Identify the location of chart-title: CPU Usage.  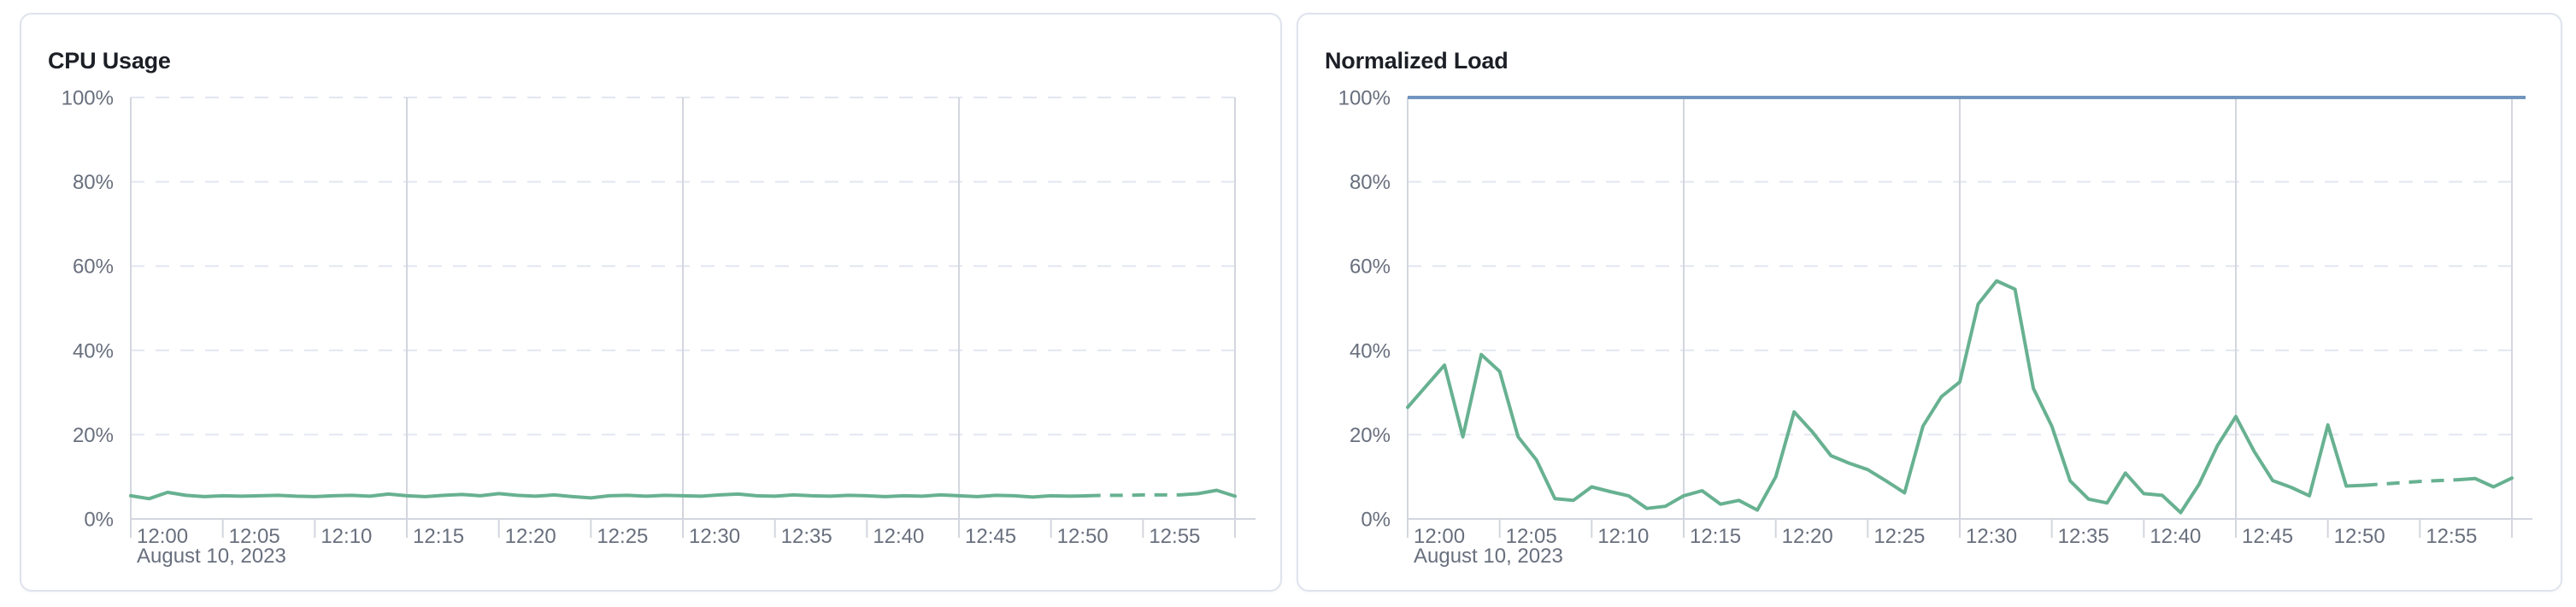
(109, 61).